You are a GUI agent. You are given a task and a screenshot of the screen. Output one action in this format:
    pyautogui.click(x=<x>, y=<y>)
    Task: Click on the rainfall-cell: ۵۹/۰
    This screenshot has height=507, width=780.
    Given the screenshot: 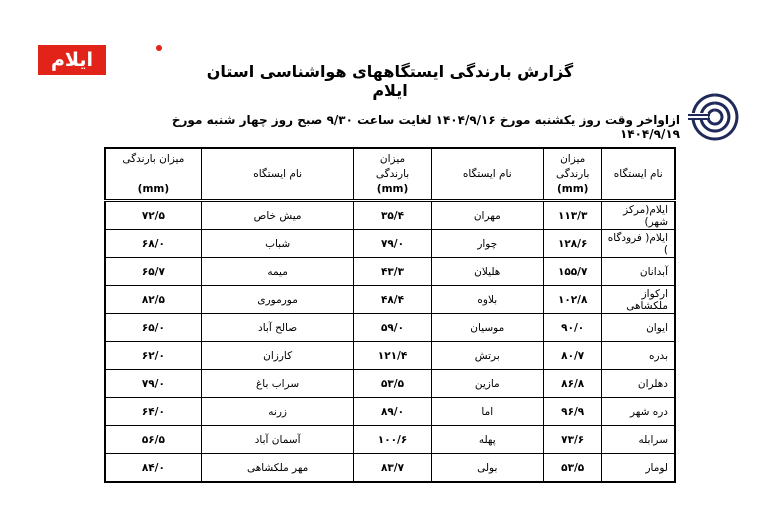 What is the action you would take?
    pyautogui.click(x=392, y=327)
    